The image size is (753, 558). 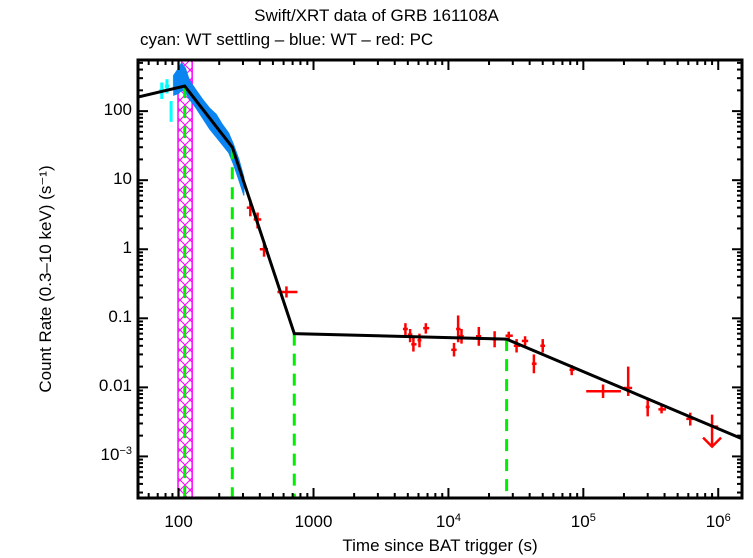 I want to click on x-tick-label: 100, so click(x=178, y=521).